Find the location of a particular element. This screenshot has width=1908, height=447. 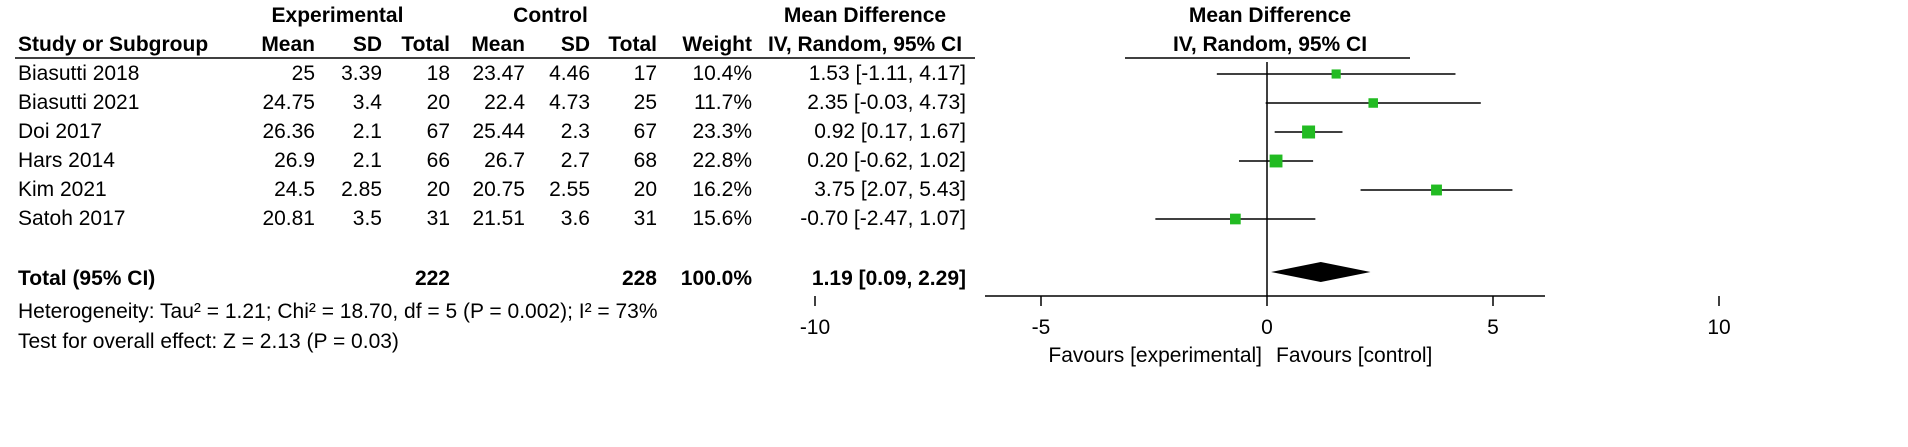

total-ctl: 228 is located at coordinates (639, 278).